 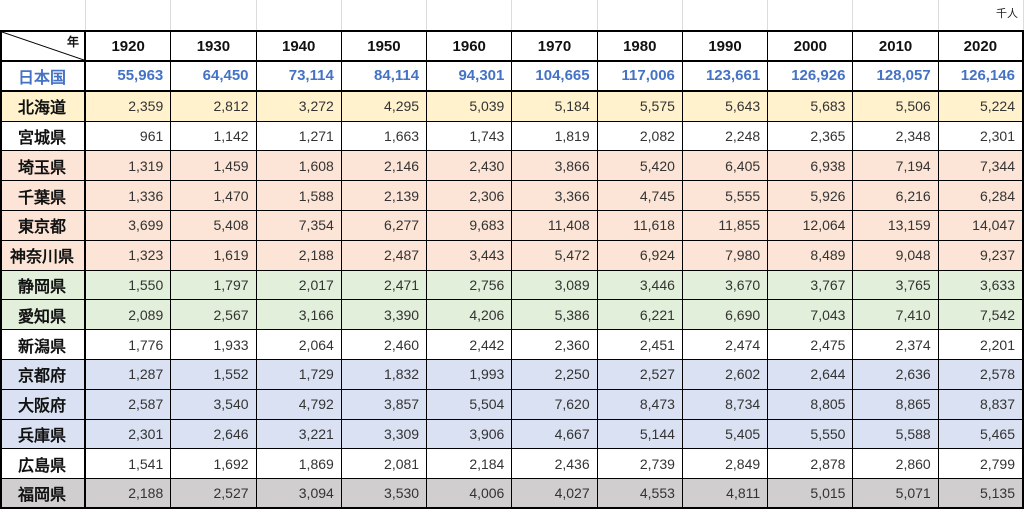 I want to click on data-cell: 5,550, so click(x=811, y=434).